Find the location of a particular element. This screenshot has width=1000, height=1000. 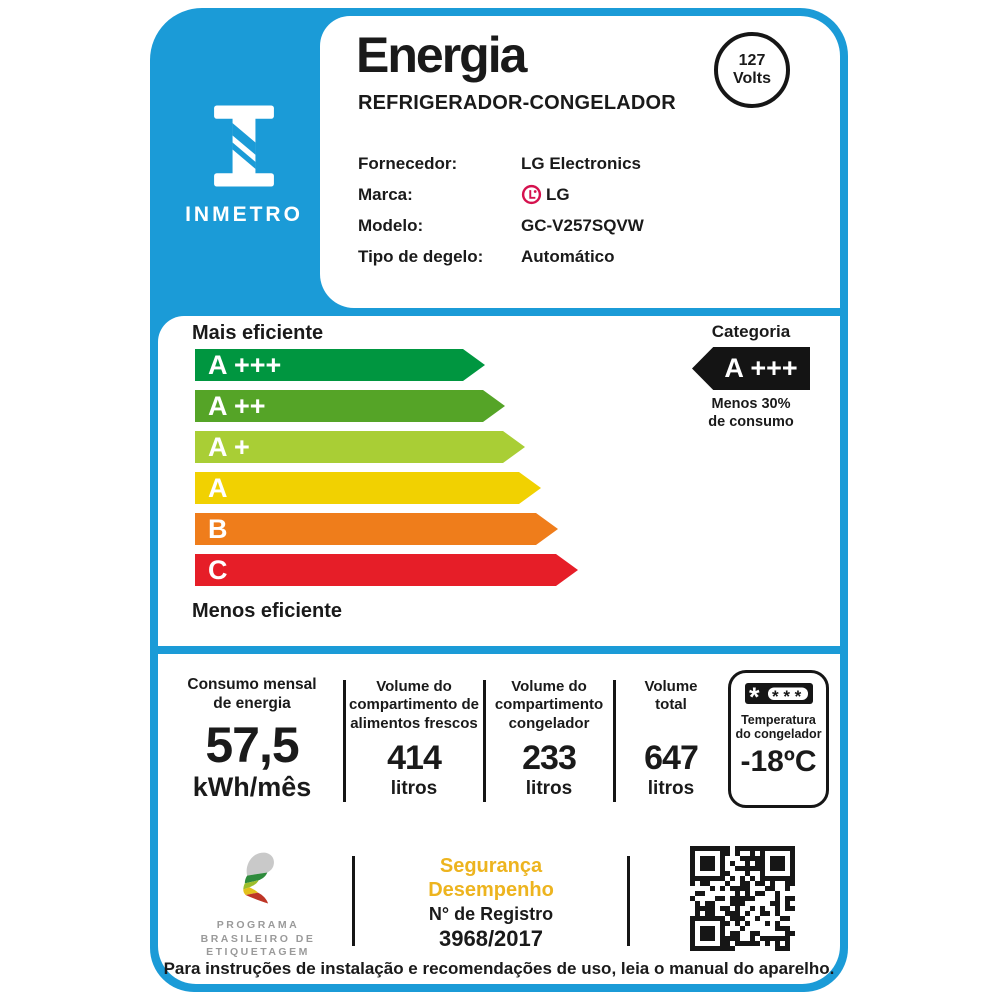

metric-unit: kWh/mês is located at coordinates (252, 786).